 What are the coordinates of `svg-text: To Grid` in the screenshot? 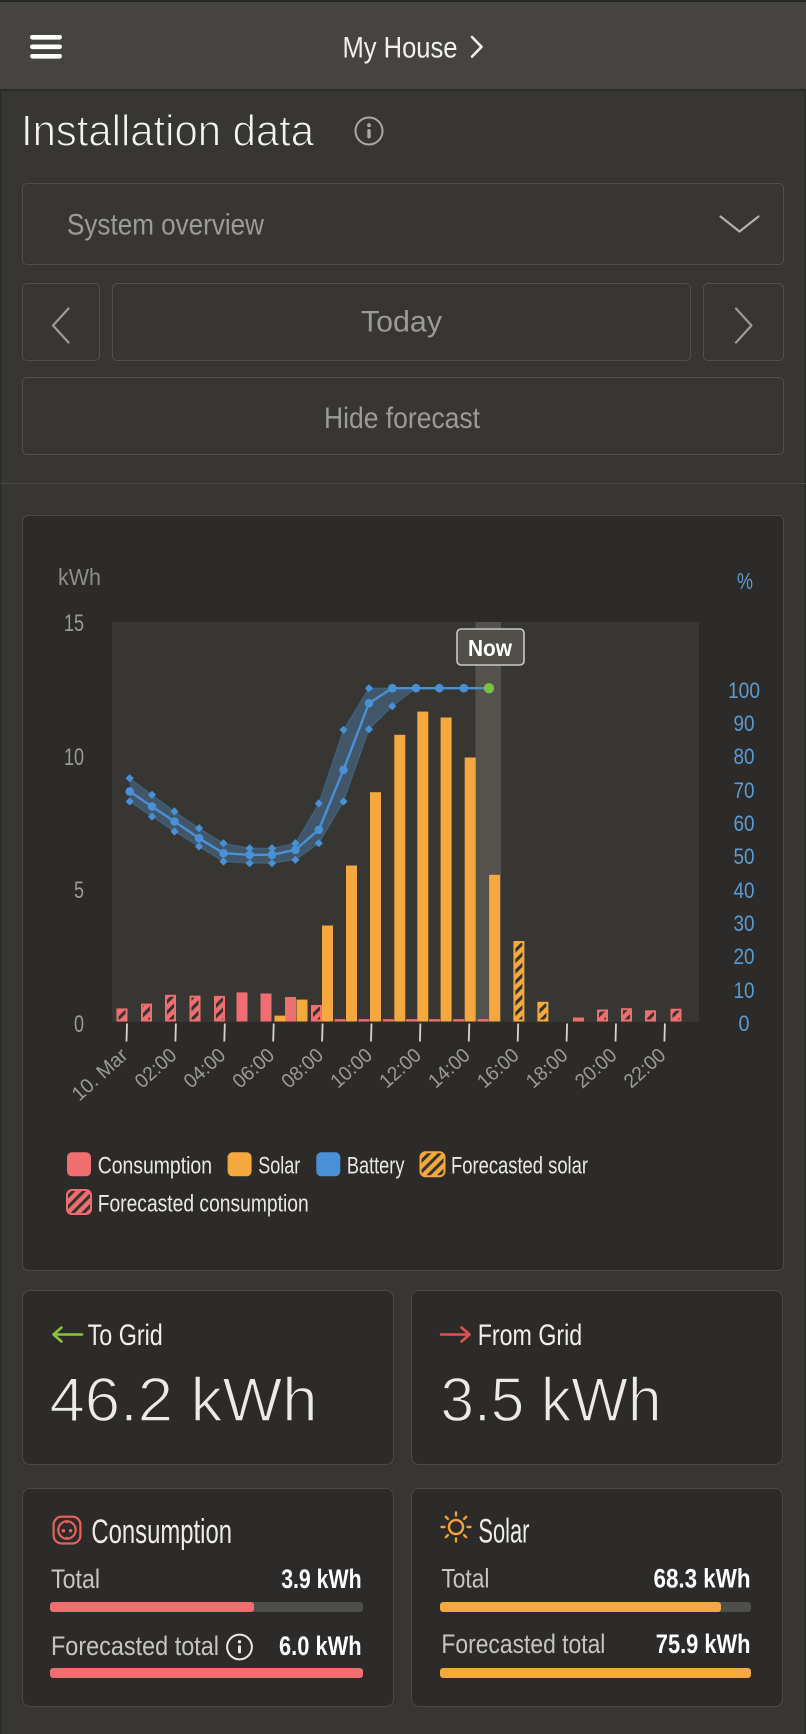 It's located at (125, 1335).